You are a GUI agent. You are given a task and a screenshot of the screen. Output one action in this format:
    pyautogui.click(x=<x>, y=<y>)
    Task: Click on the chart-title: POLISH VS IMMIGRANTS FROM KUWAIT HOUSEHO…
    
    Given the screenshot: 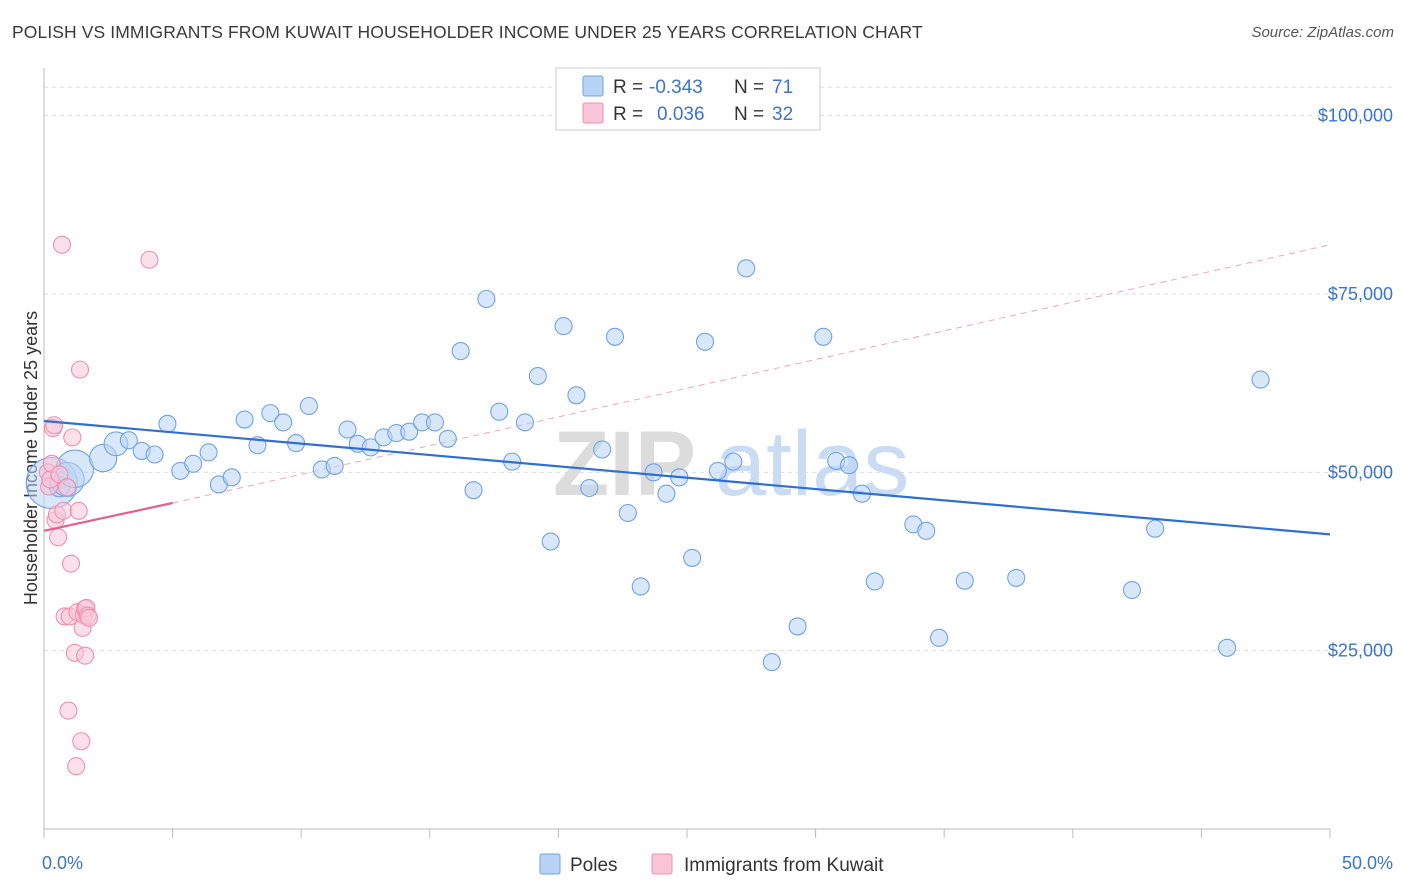 What is the action you would take?
    pyautogui.click(x=467, y=32)
    